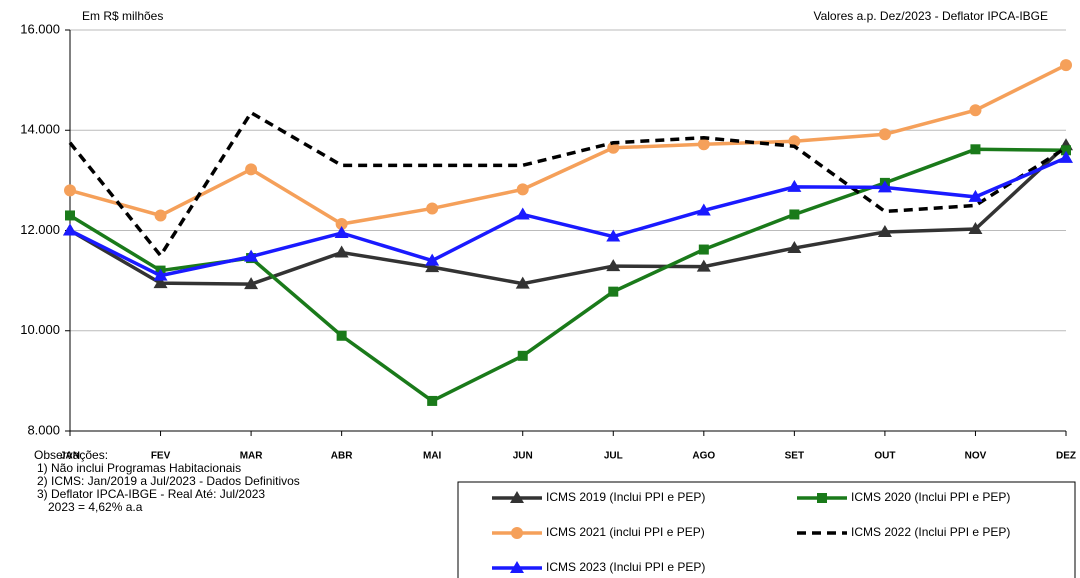 The height and width of the screenshot is (578, 1080). I want to click on legend-label: ICMS 2022 (Inclui PPI e PEP), so click(930, 532).